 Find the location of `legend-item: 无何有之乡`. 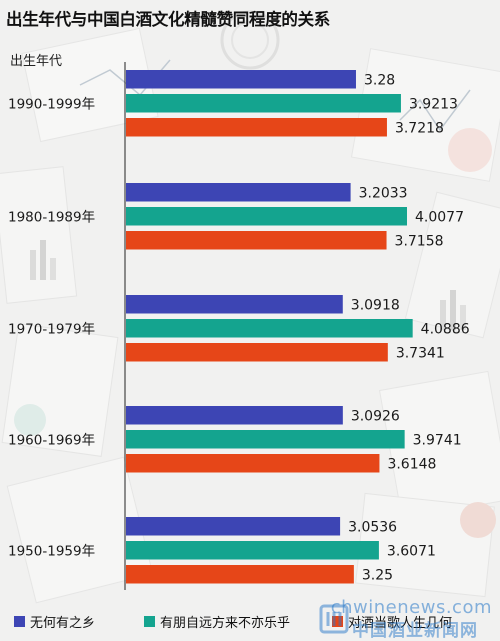

legend-item: 无何有之乡 is located at coordinates (54, 621).